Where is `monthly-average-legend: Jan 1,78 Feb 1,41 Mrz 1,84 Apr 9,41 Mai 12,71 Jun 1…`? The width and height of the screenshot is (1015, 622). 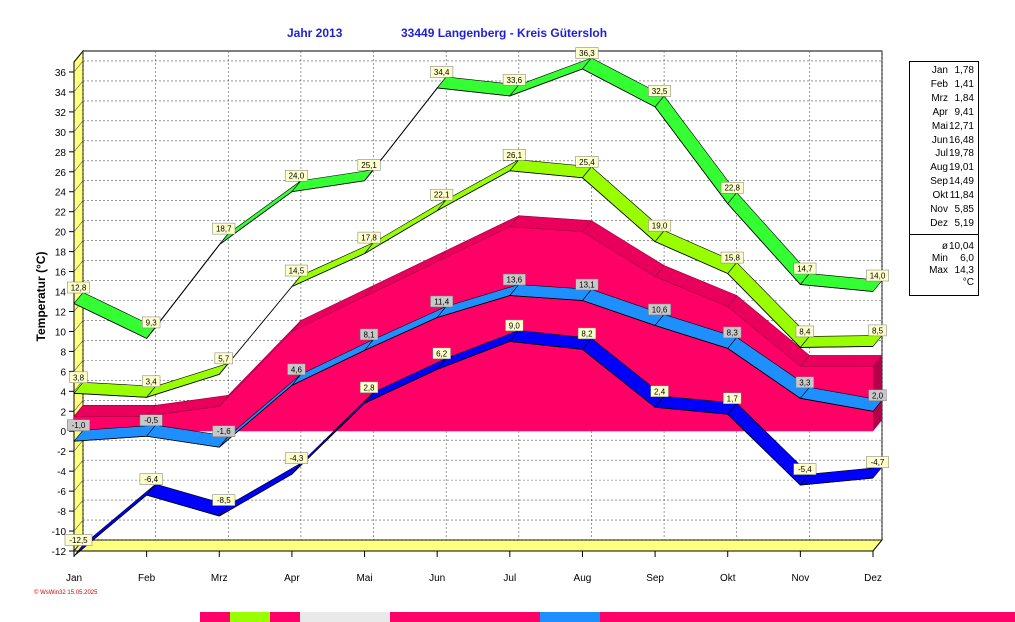 monthly-average-legend: Jan 1,78 Feb 1,41 Mrz 1,84 Apr 9,41 Mai 12,71 Jun 1… is located at coordinates (944, 178).